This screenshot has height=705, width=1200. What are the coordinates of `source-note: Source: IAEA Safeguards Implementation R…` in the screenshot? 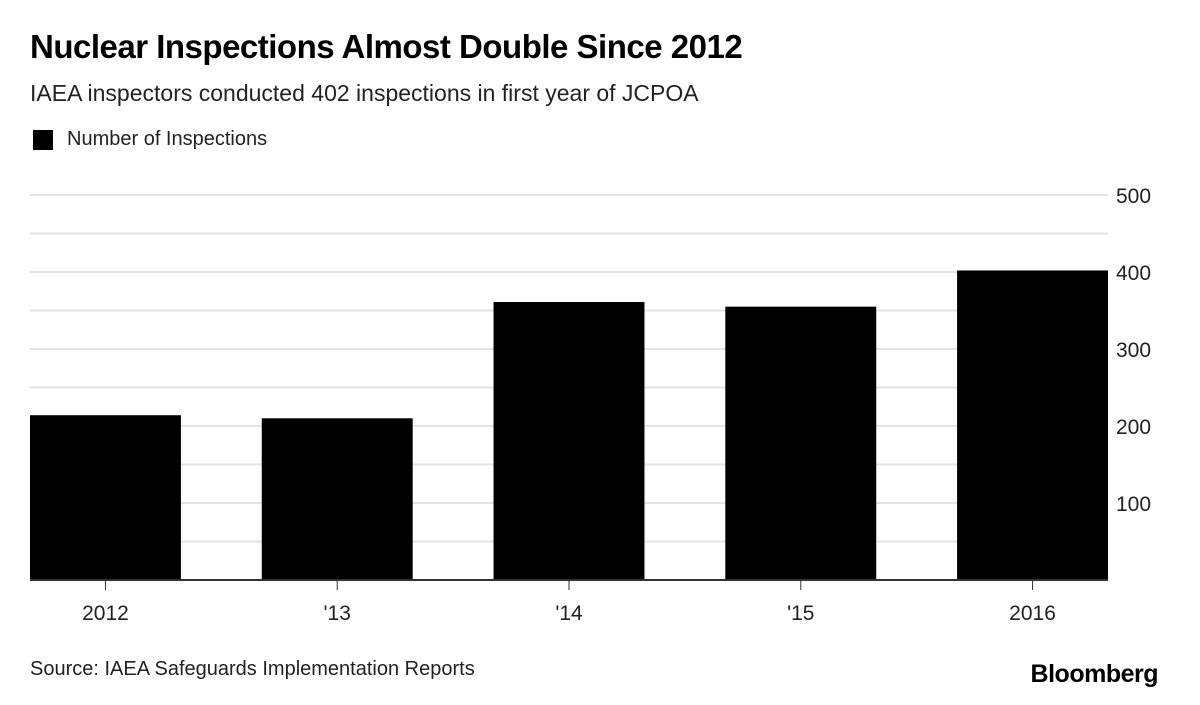 It's located at (252, 669).